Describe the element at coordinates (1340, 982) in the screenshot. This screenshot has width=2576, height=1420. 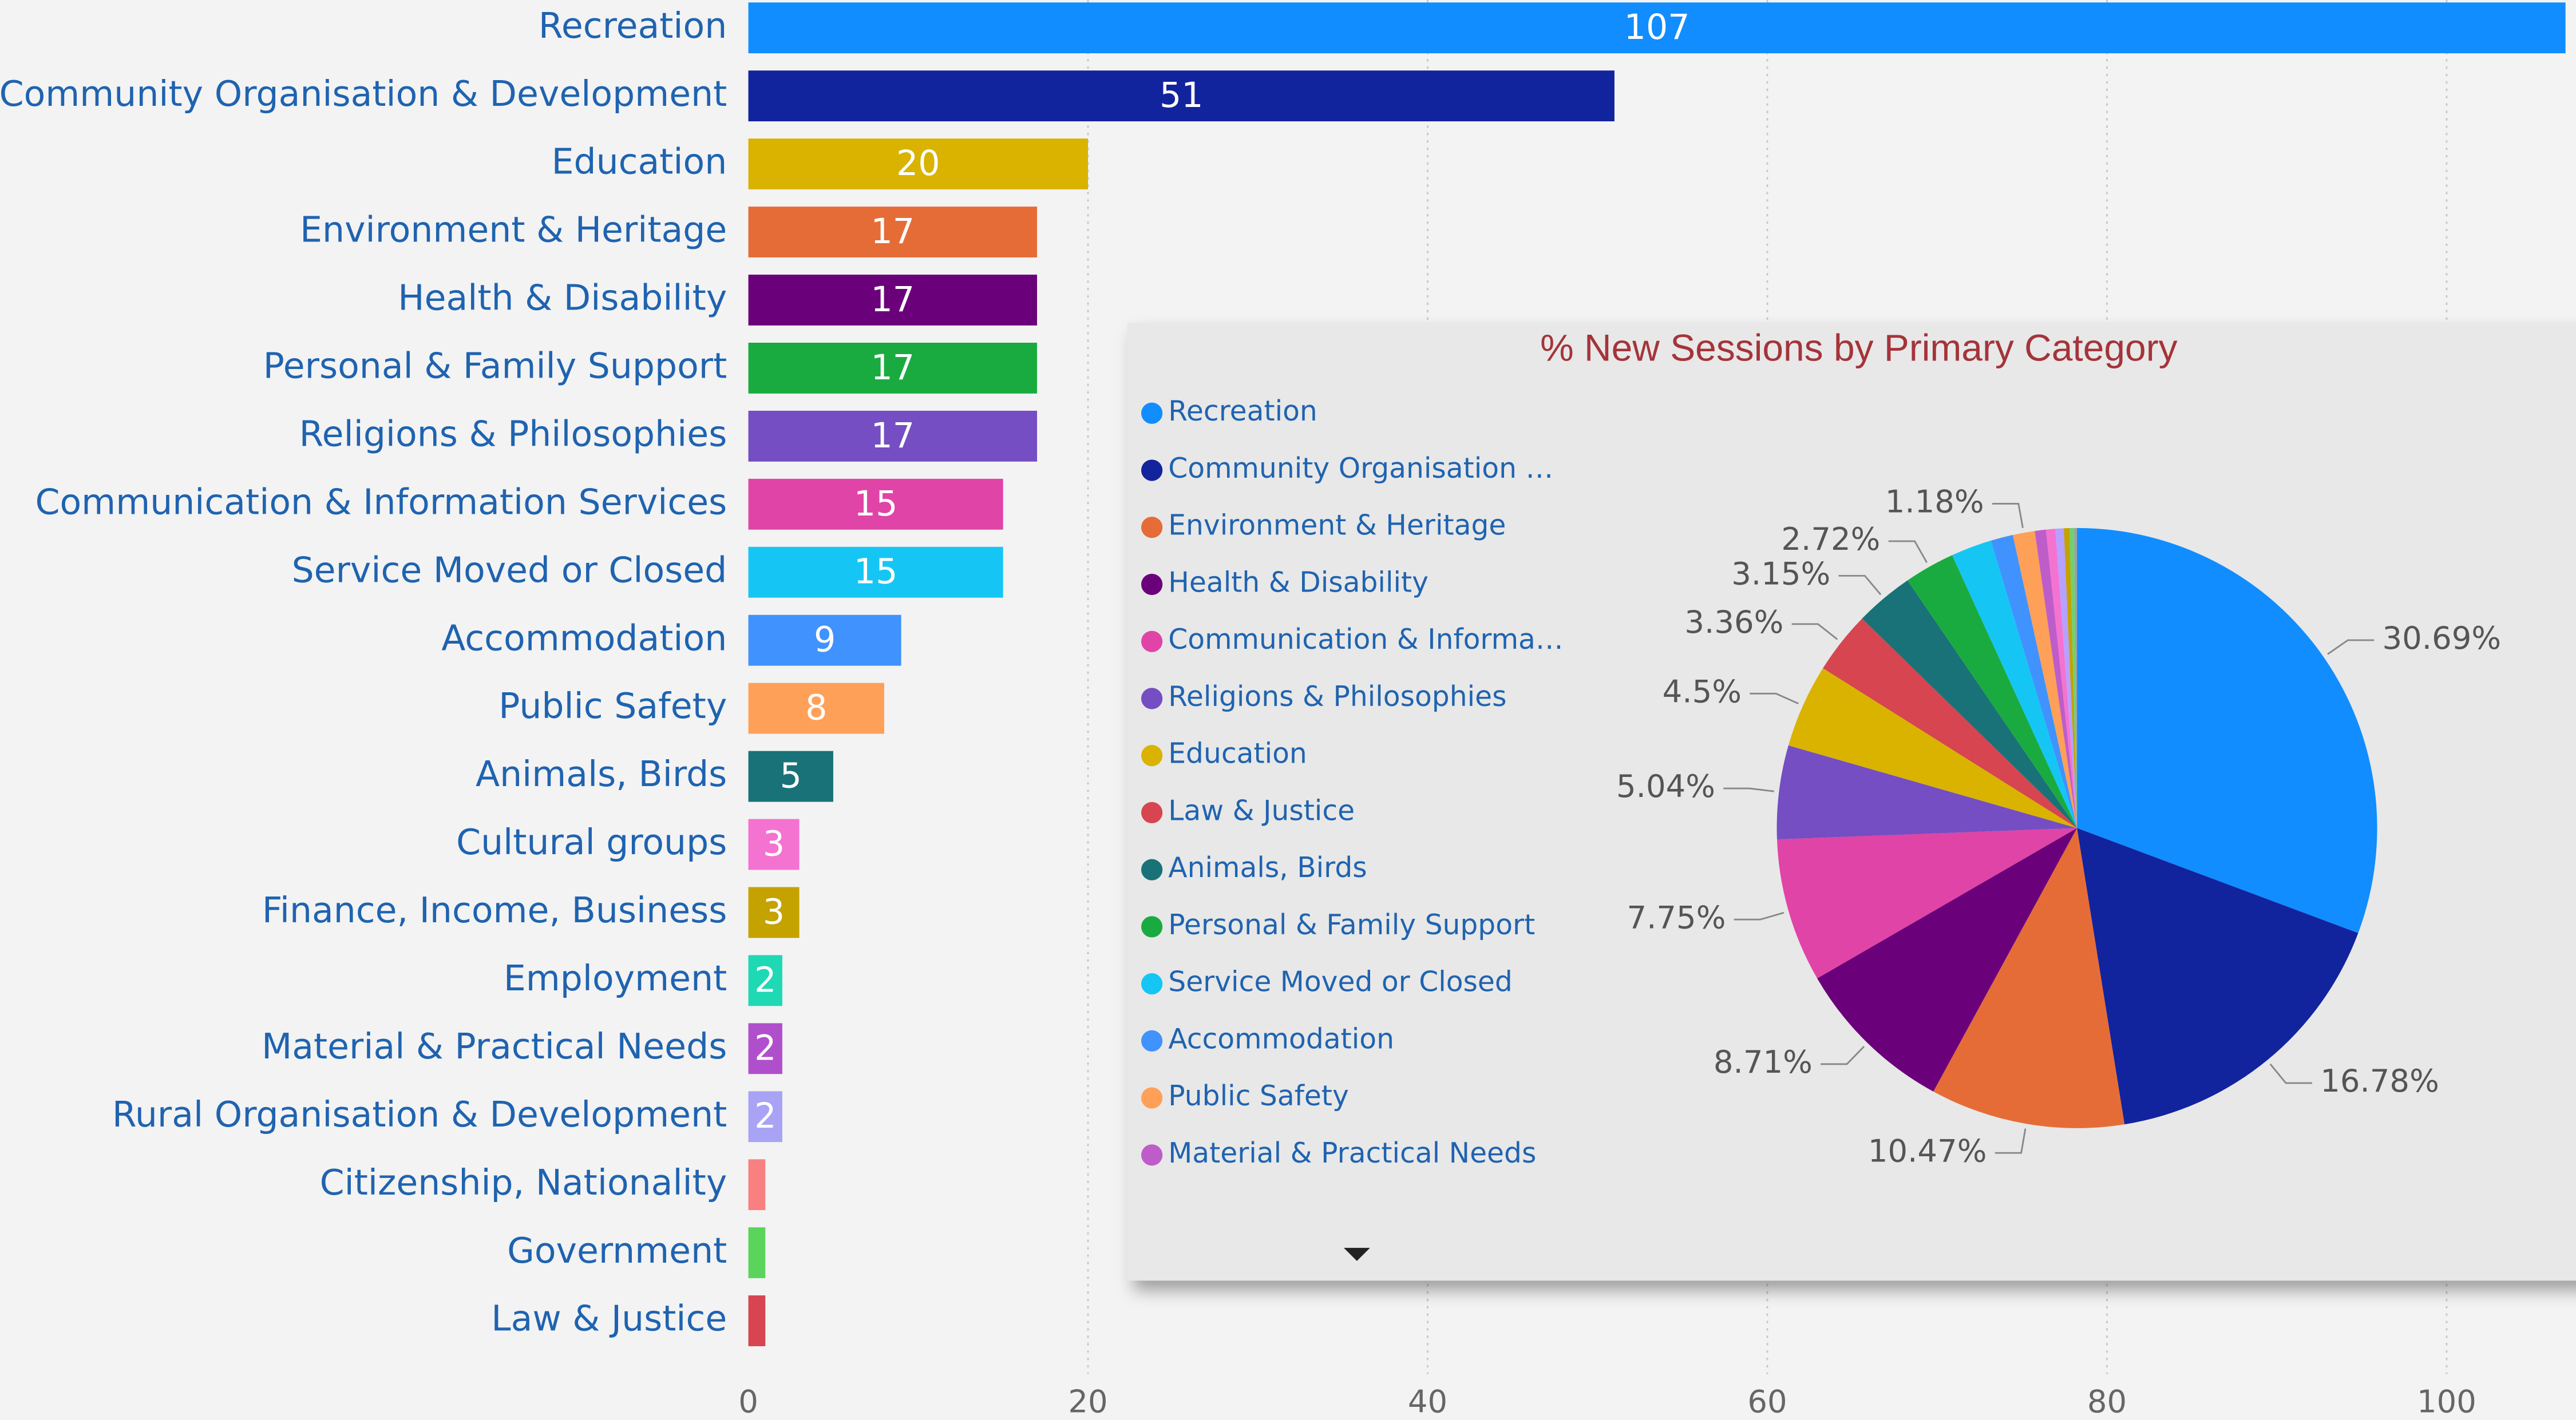
I see `legend-label: Service Moved or Closed` at that location.